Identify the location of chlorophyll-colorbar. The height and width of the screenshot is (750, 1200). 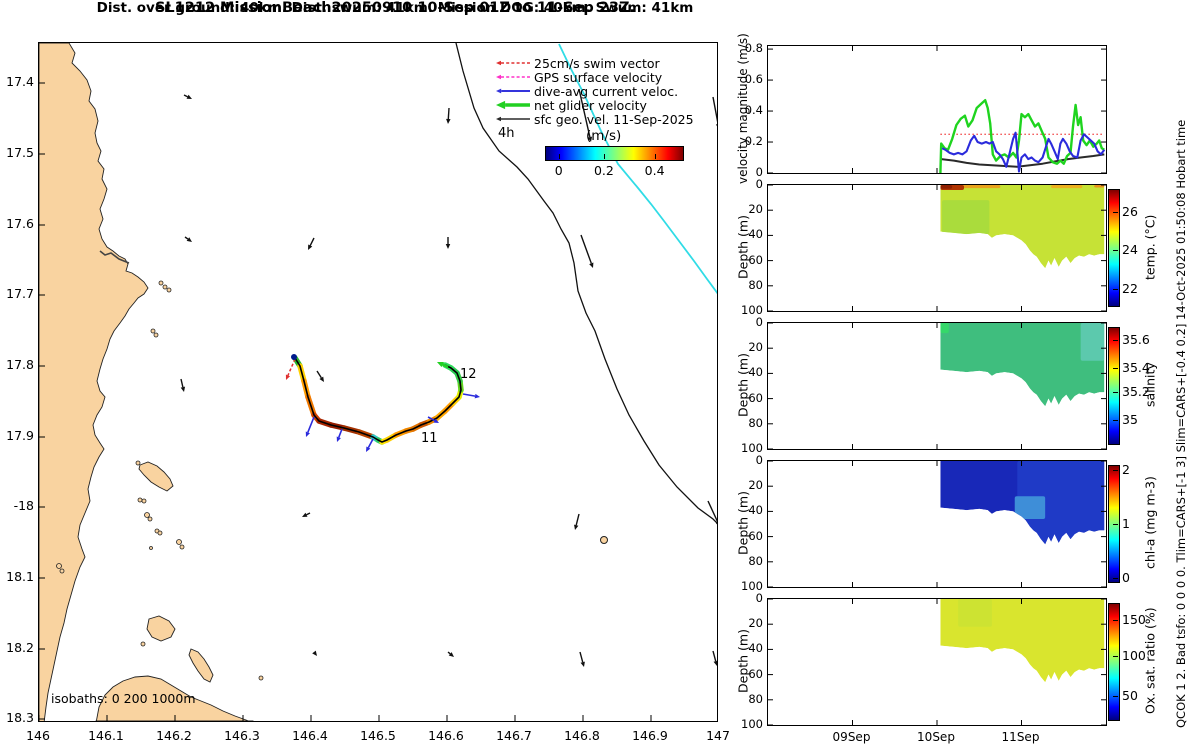
(1114, 524).